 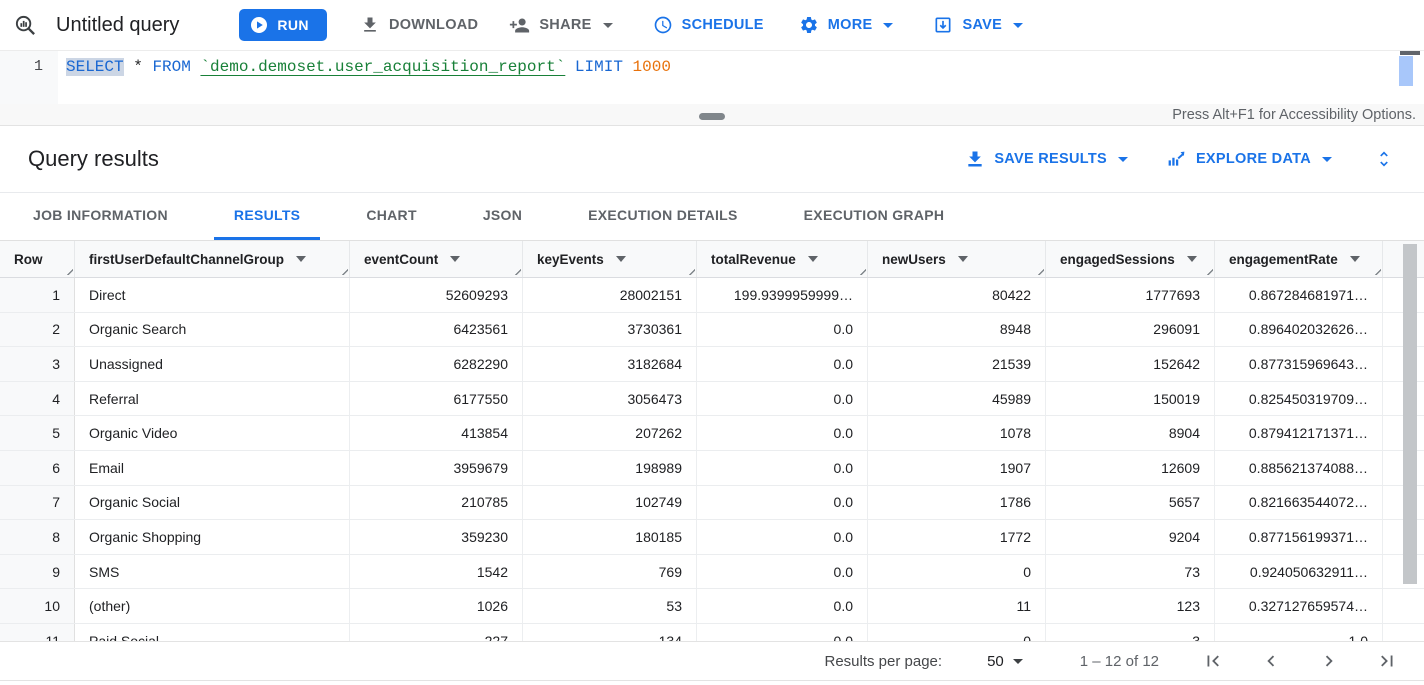 What do you see at coordinates (1249, 159) in the screenshot?
I see `explore-data-button: EXPLORE DATA` at bounding box center [1249, 159].